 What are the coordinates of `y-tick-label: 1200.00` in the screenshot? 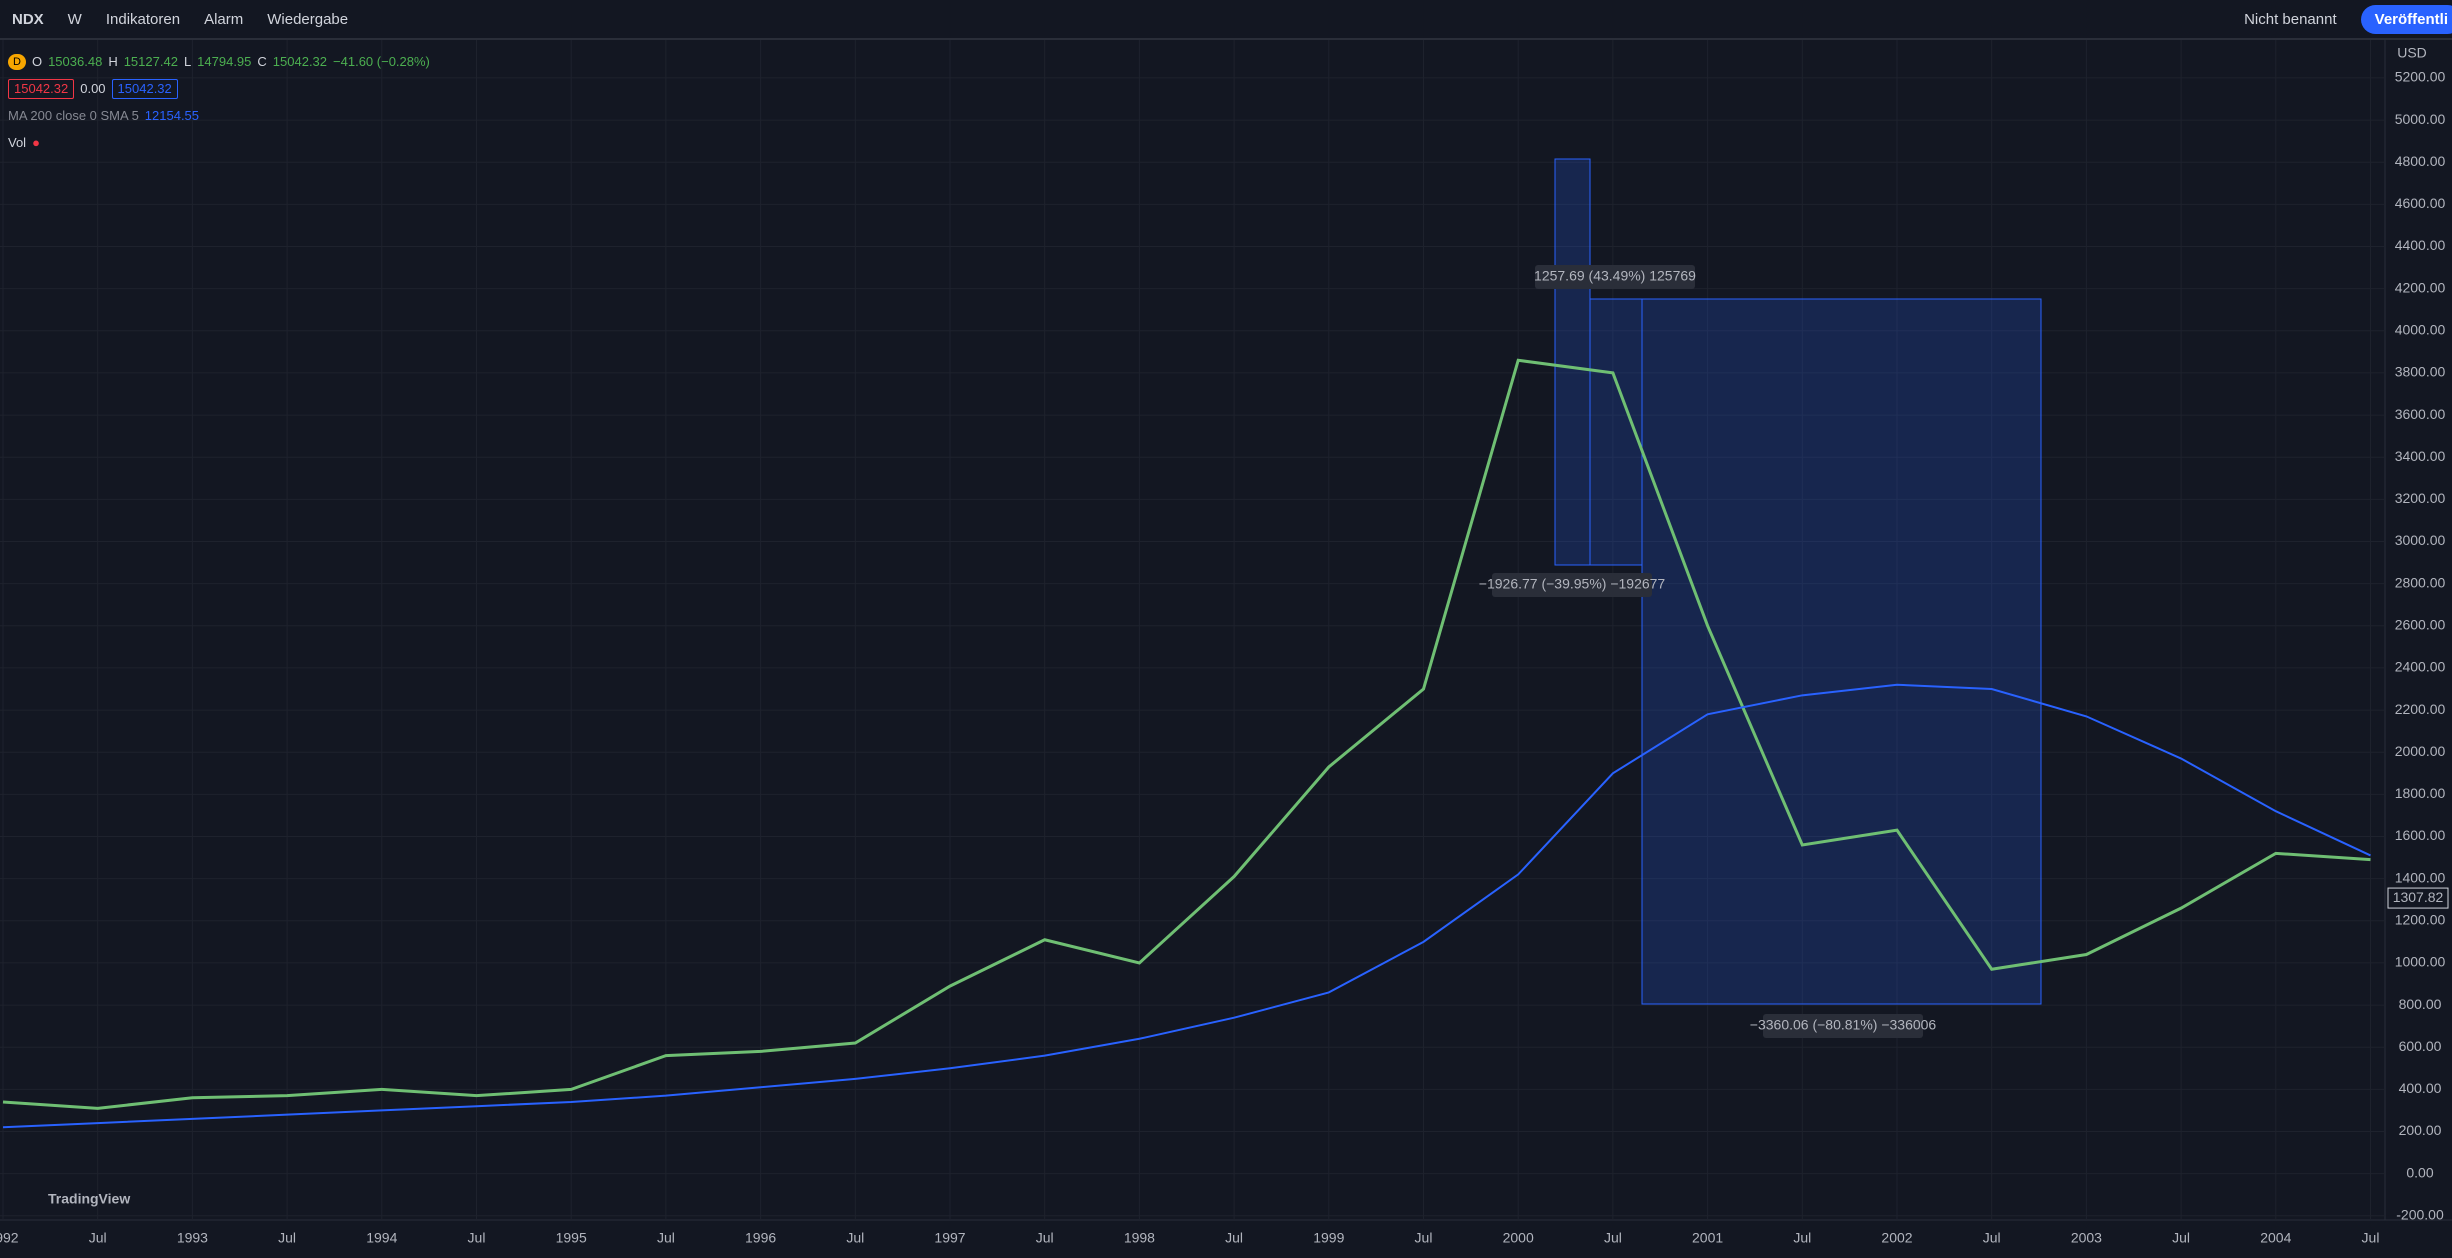 It's located at (2420, 919).